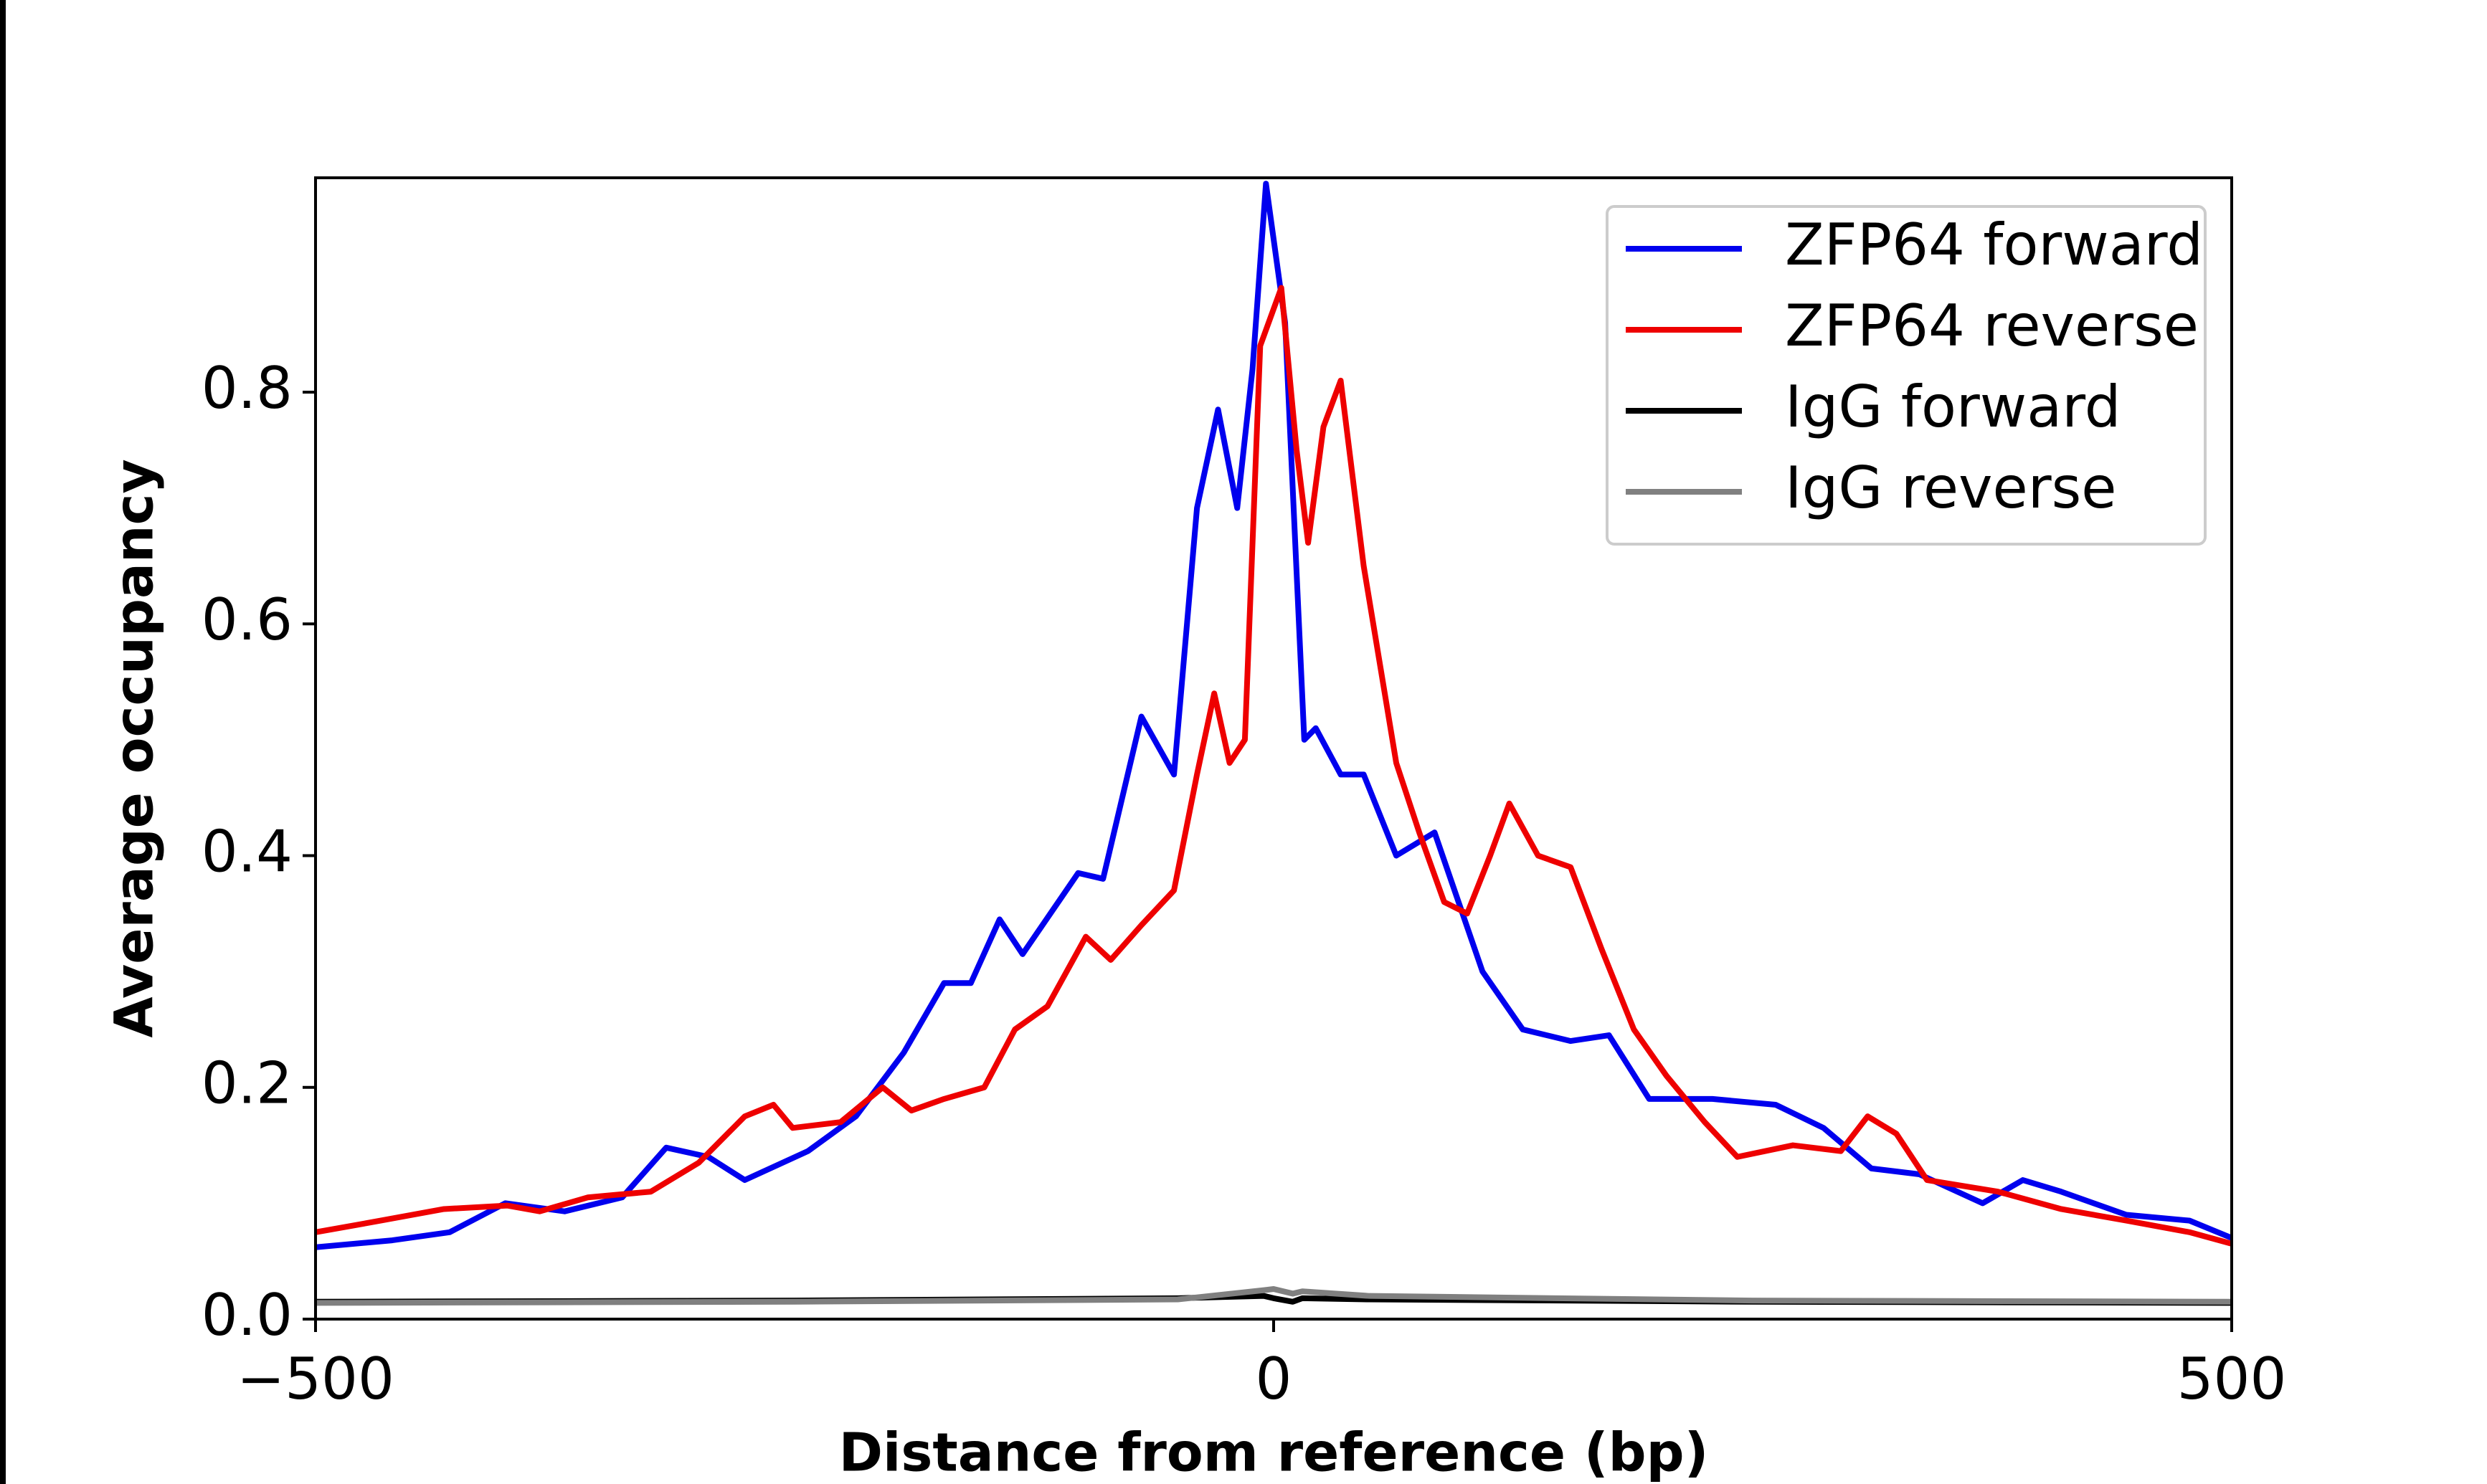 Image resolution: width=2487 pixels, height=1484 pixels. What do you see at coordinates (315, 1379) in the screenshot?
I see `x-tick-label: −500` at bounding box center [315, 1379].